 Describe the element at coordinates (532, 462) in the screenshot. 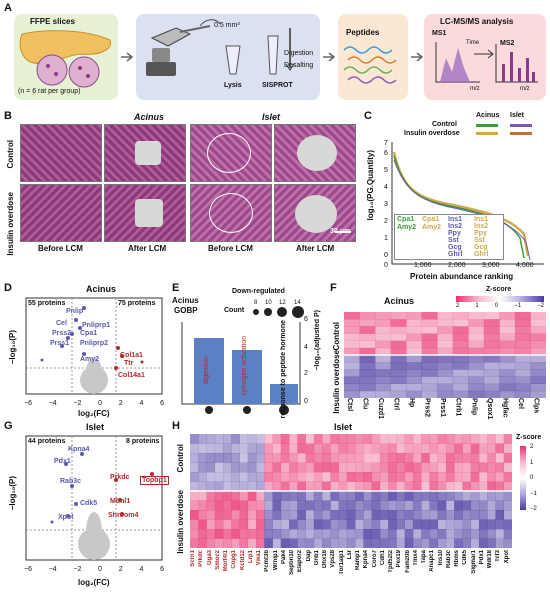

I see `h-zscore-tick: 1` at that location.